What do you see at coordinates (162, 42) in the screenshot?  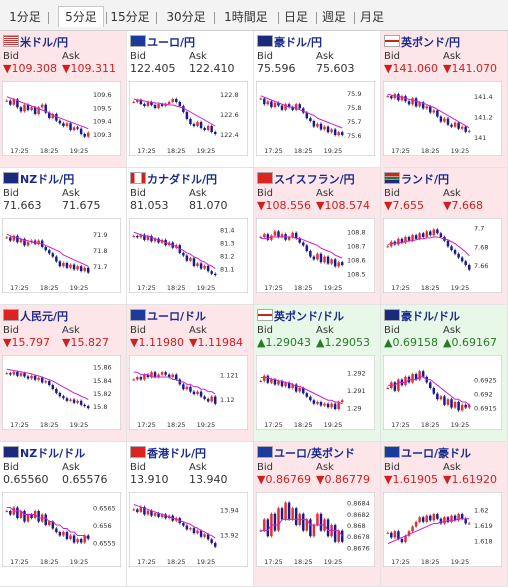 I see `currency-pair-title: ユーロ/円` at bounding box center [162, 42].